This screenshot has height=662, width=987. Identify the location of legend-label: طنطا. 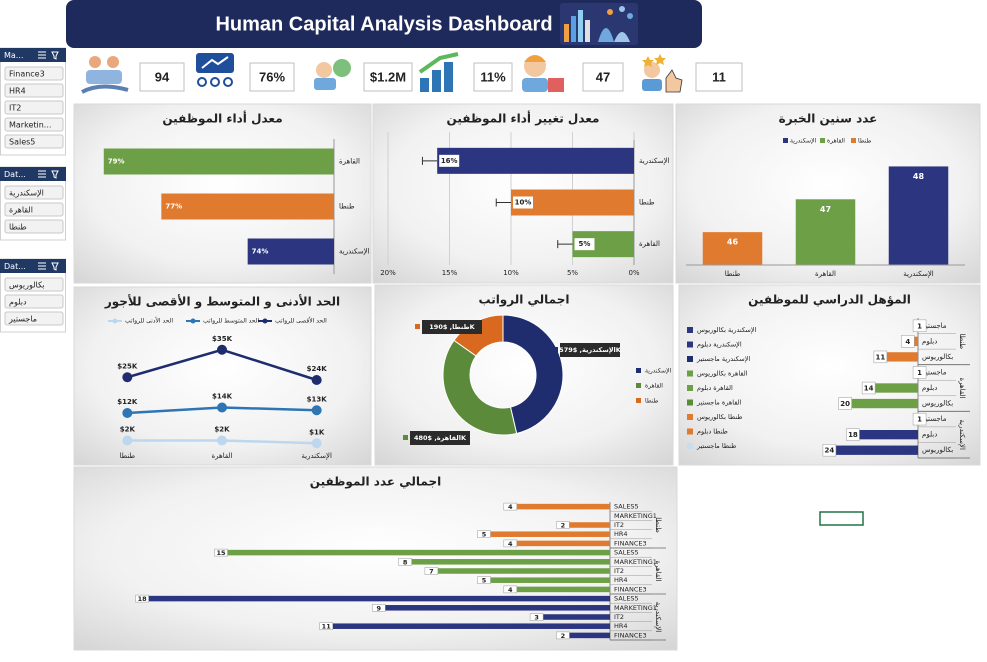
(652, 401).